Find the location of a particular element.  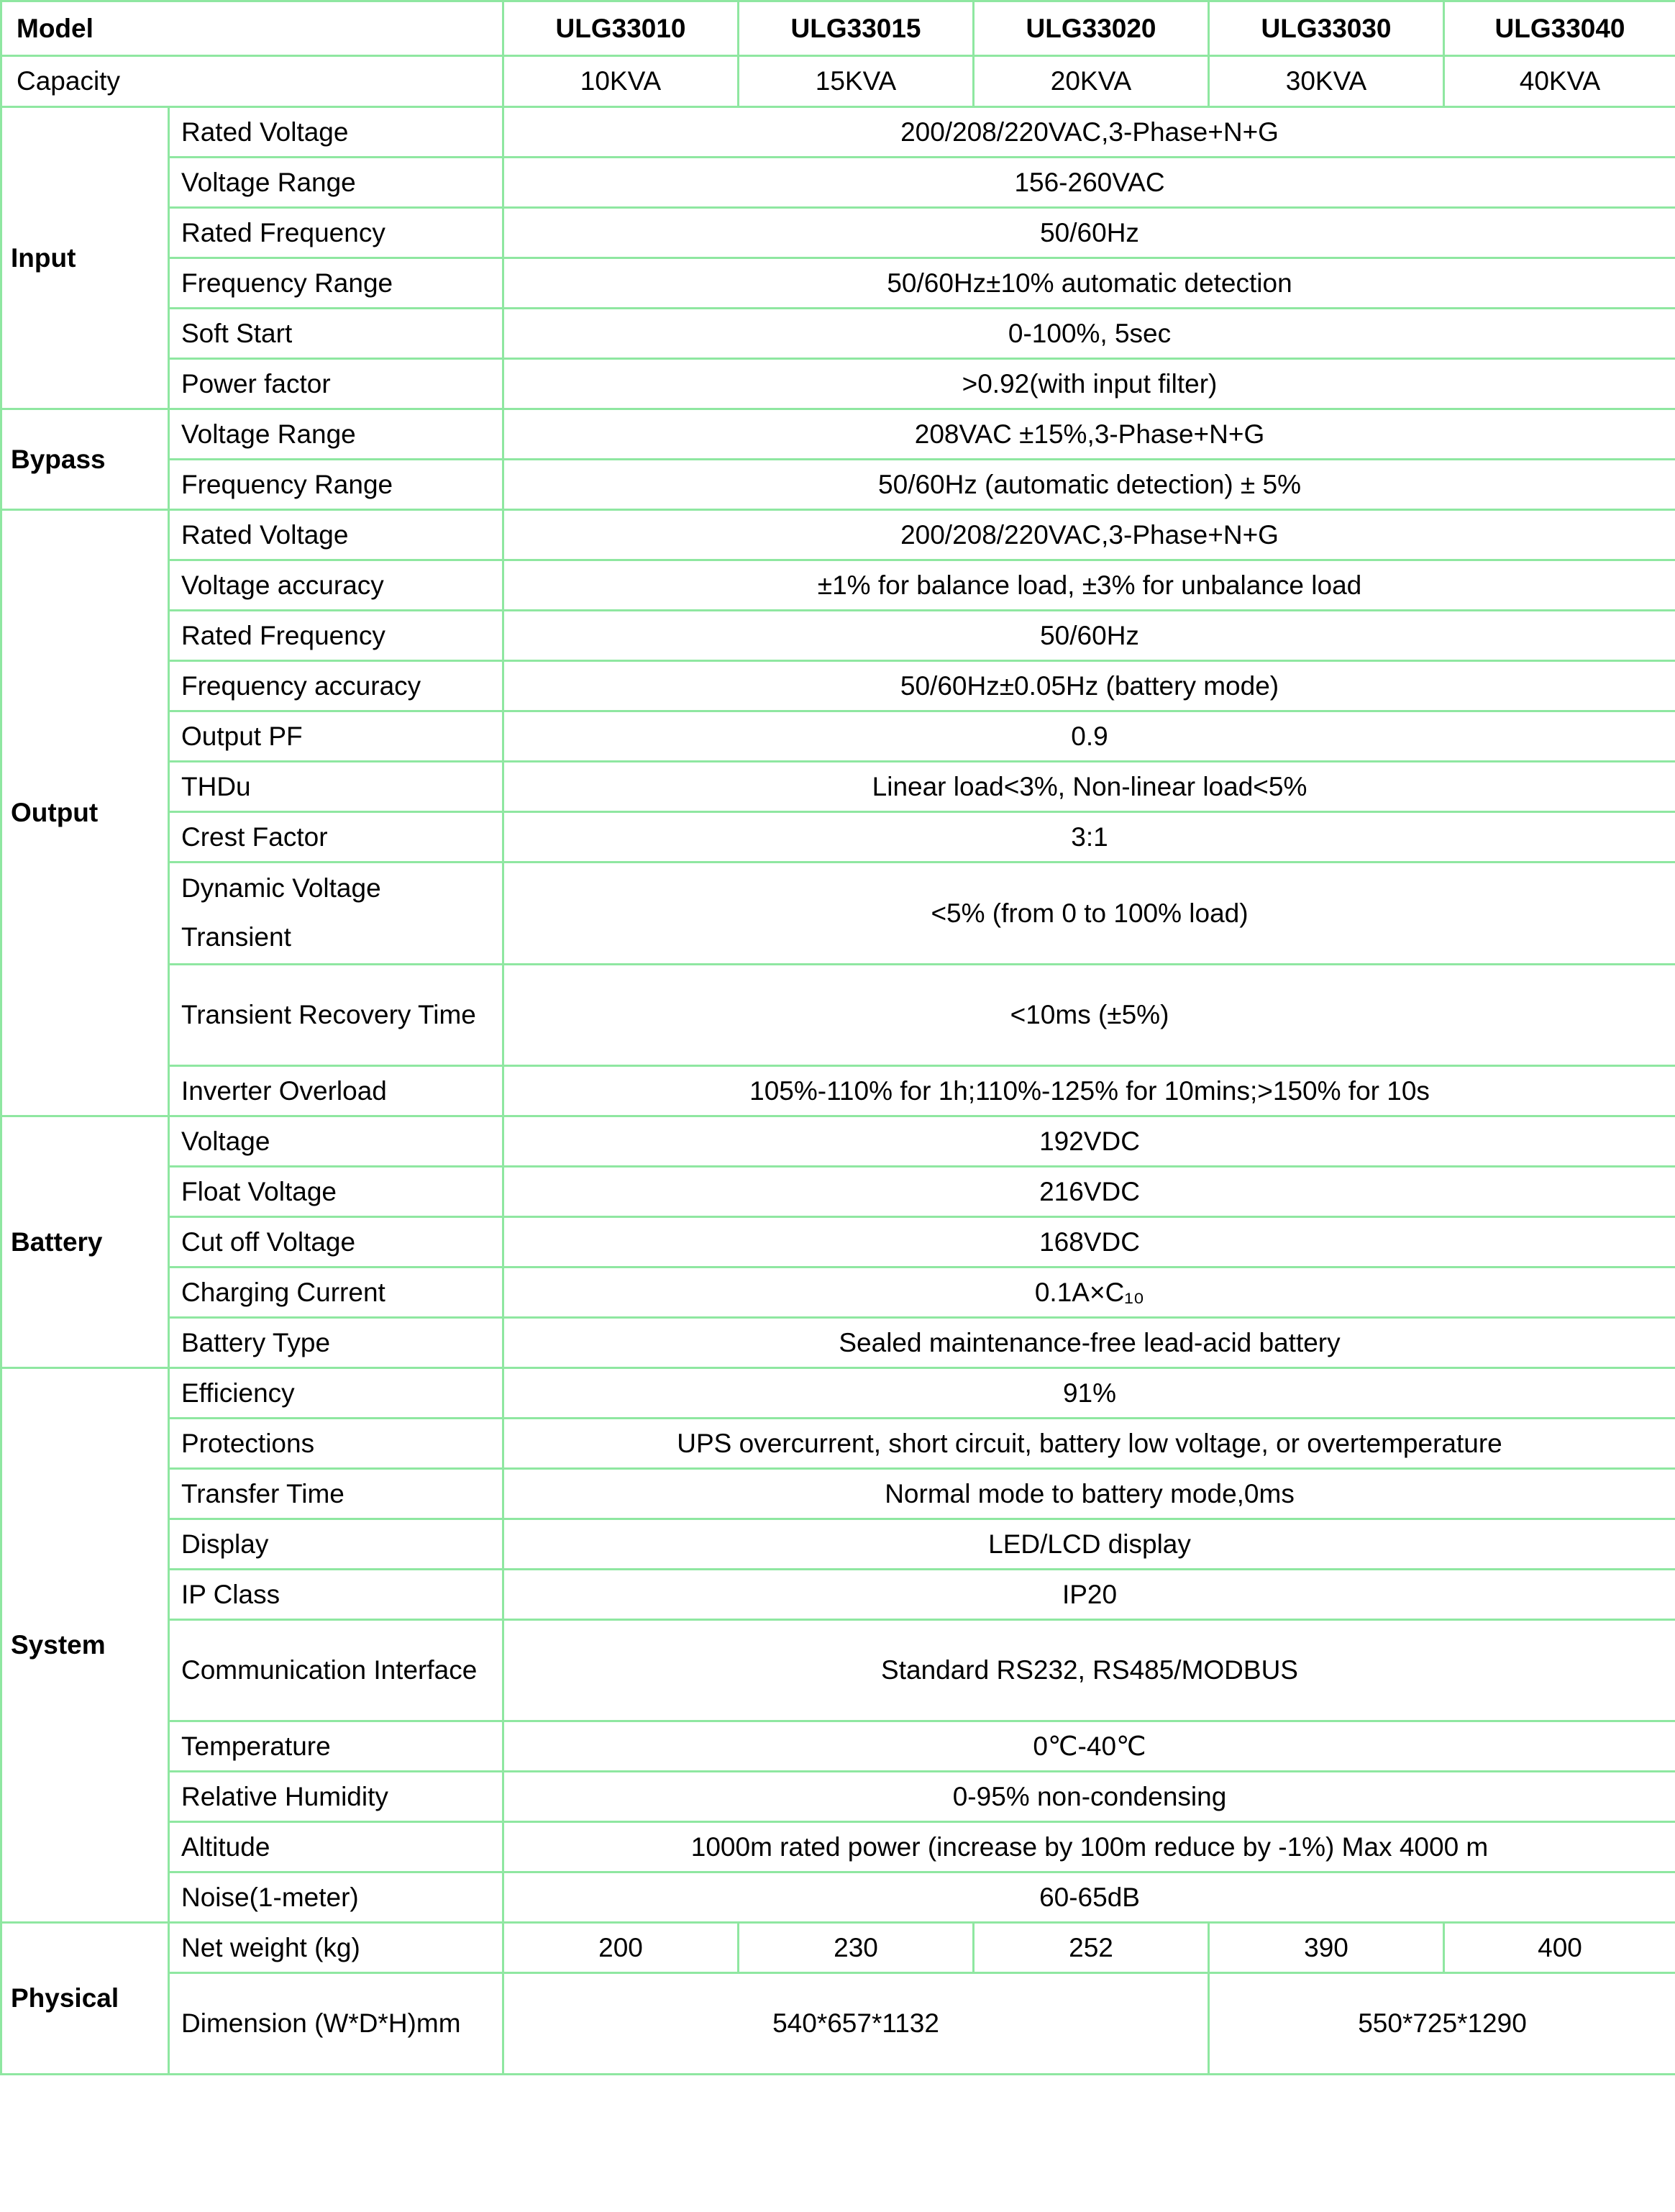

spec-value: 208VAC ±15%,3-Phase+N+G is located at coordinates (1088, 434).